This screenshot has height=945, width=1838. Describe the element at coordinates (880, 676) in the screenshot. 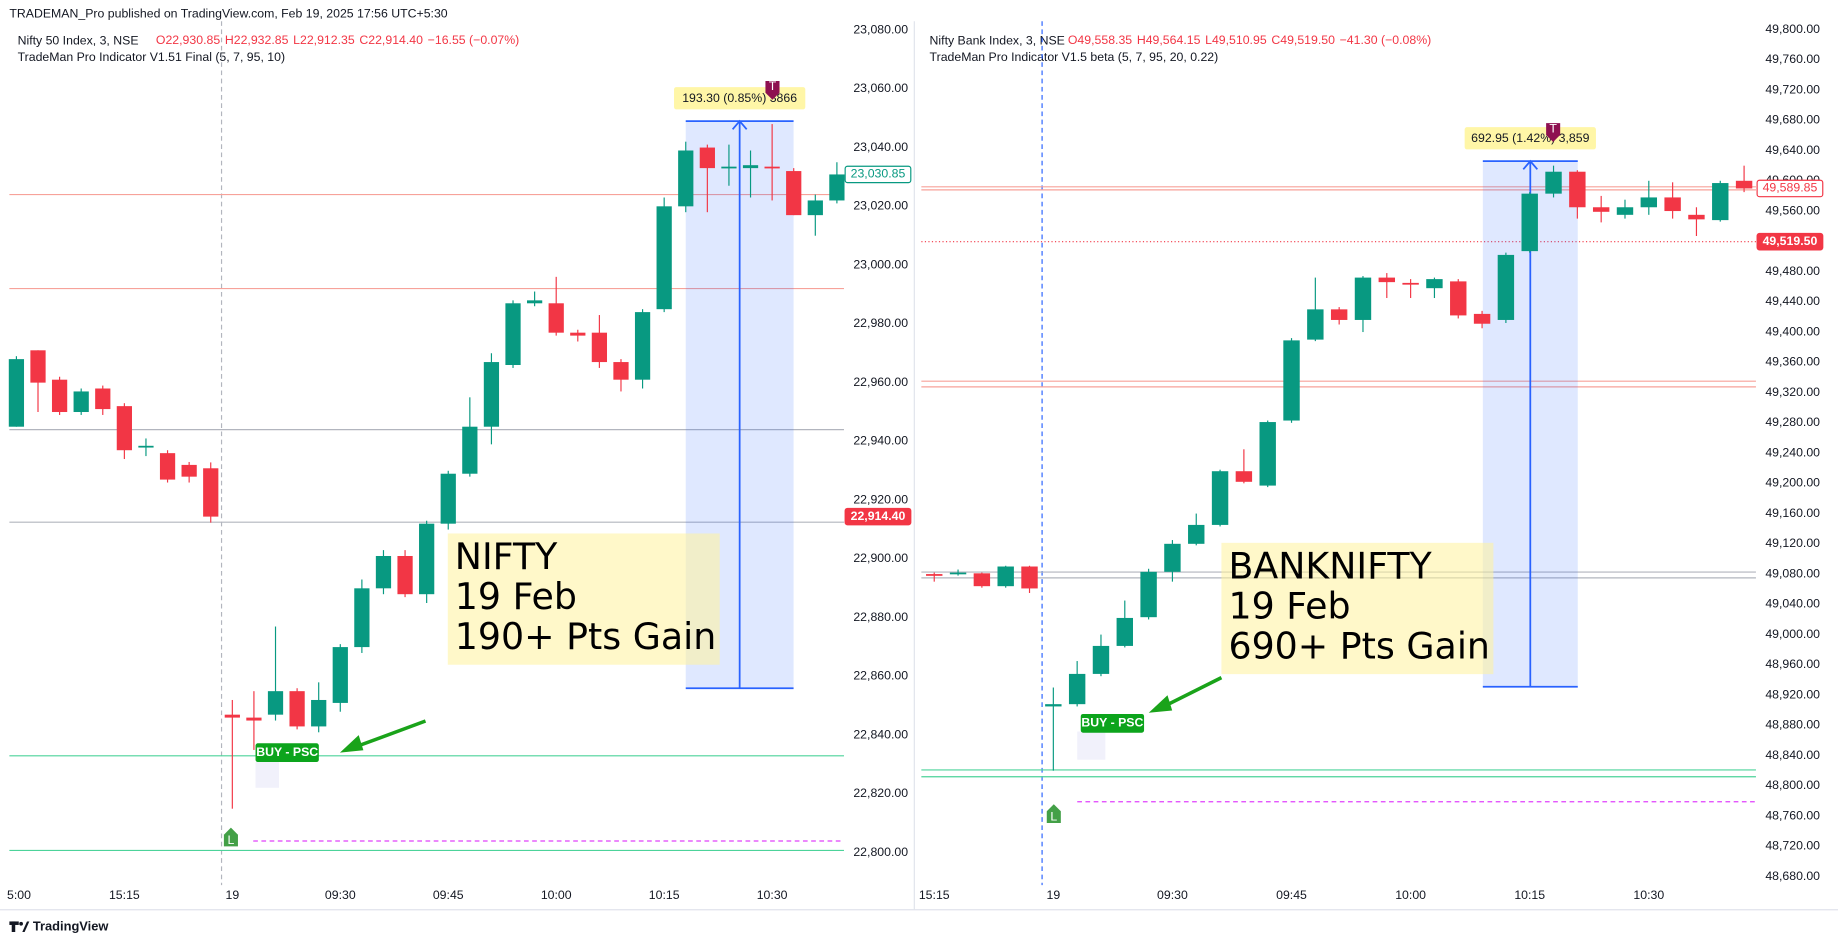

I see `y-tick-label: 22,860.00` at that location.